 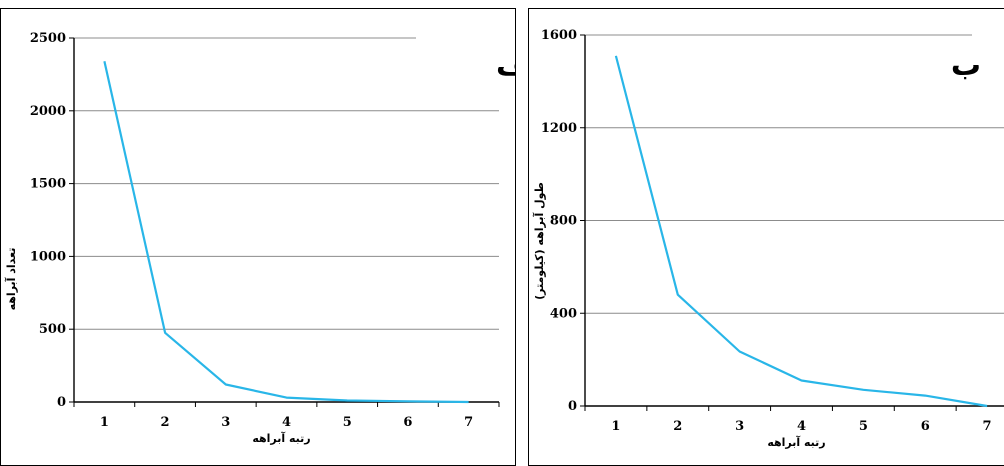 What do you see at coordinates (539, 241) in the screenshot?
I see `y-axis-label: طول آبراهه (کیلومتر)` at bounding box center [539, 241].